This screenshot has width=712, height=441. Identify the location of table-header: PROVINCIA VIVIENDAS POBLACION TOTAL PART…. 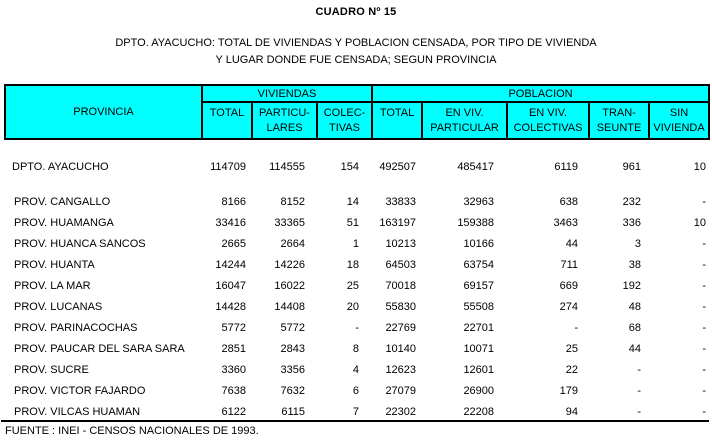
(357, 112).